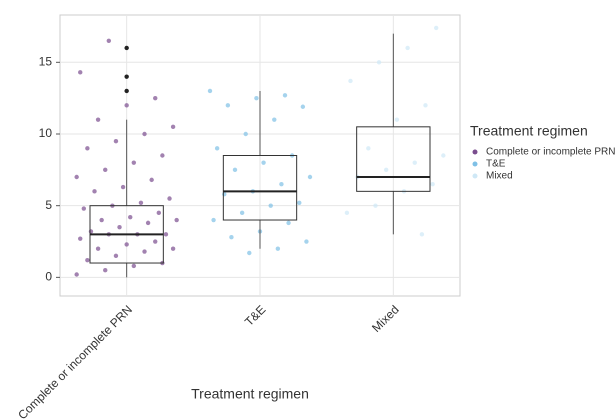  I want to click on x-tick-label: Mixed, so click(385, 318).